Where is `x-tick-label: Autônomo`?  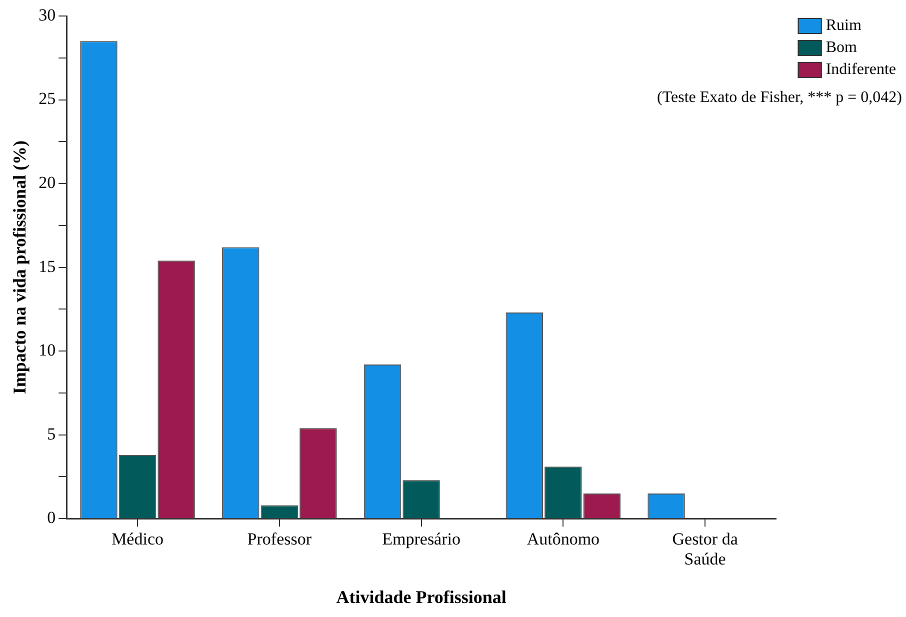
x-tick-label: Autônomo is located at coordinates (563, 538).